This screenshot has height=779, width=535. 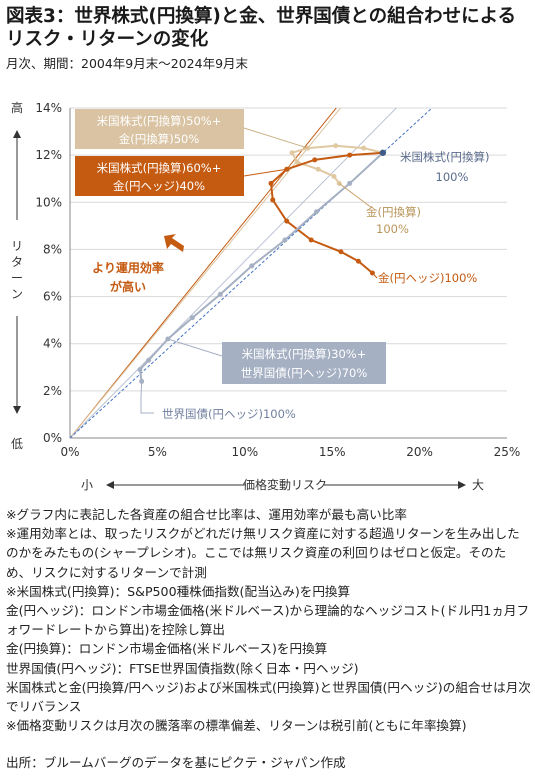 I want to click on x-tick-label: 15%, so click(x=332, y=452).